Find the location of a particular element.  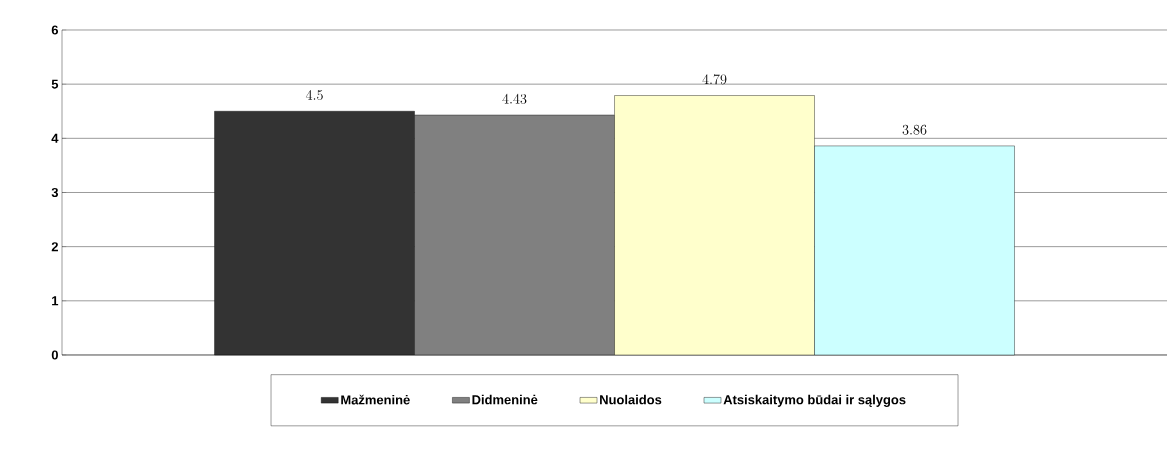

y-tick-label: 0 is located at coordinates (54, 355).